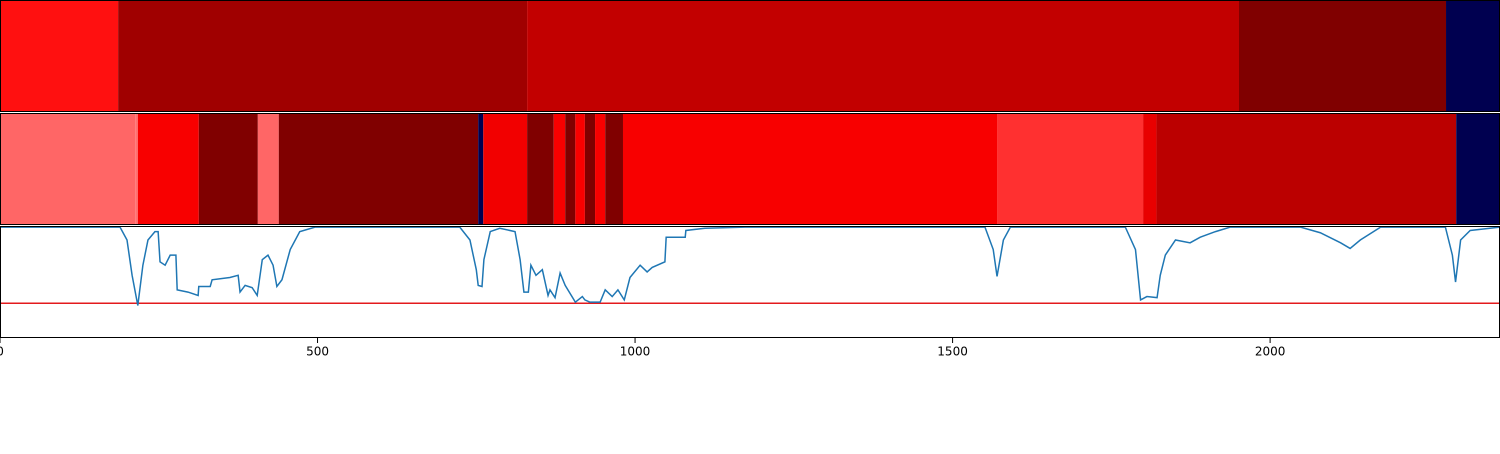 The width and height of the screenshot is (1500, 454). What do you see at coordinates (635, 352) in the screenshot?
I see `x-tick-label: 1000` at bounding box center [635, 352].